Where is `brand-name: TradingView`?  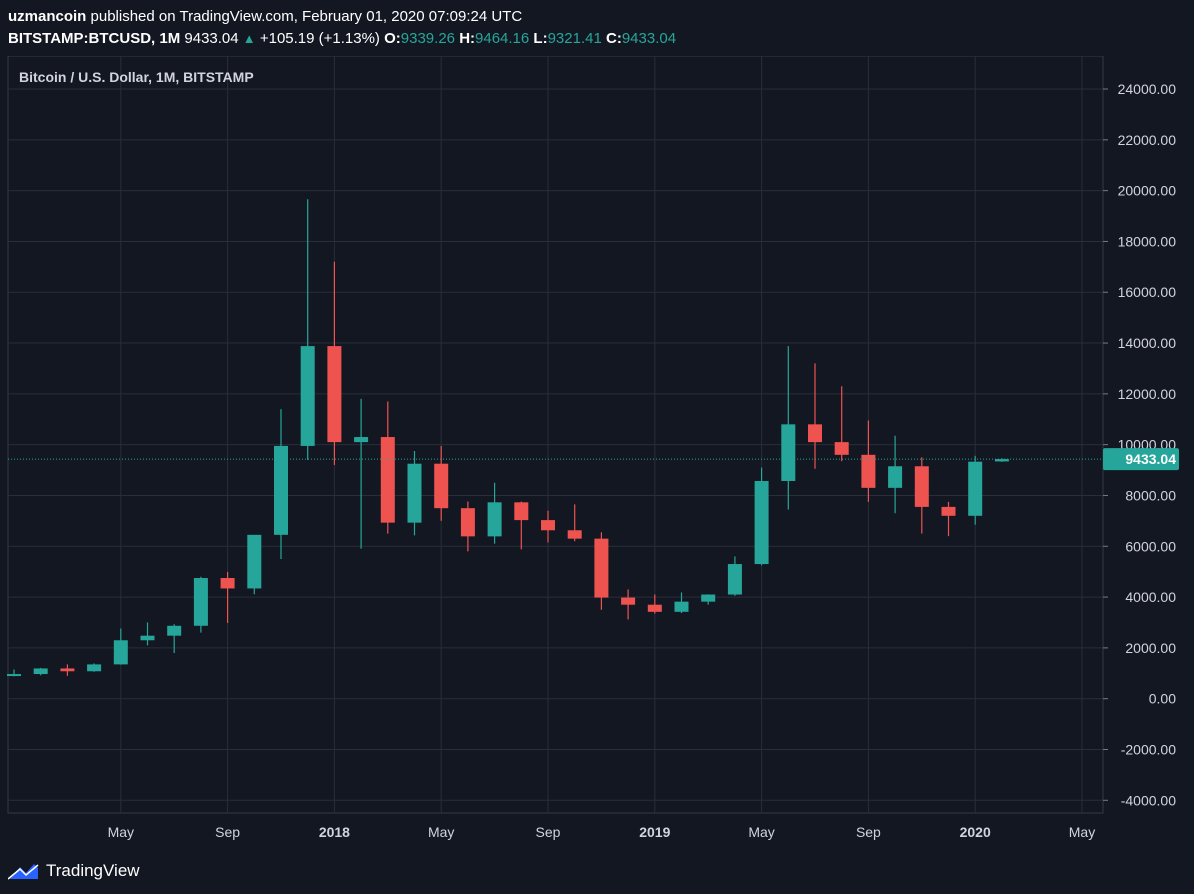
brand-name: TradingView is located at coordinates (93, 870).